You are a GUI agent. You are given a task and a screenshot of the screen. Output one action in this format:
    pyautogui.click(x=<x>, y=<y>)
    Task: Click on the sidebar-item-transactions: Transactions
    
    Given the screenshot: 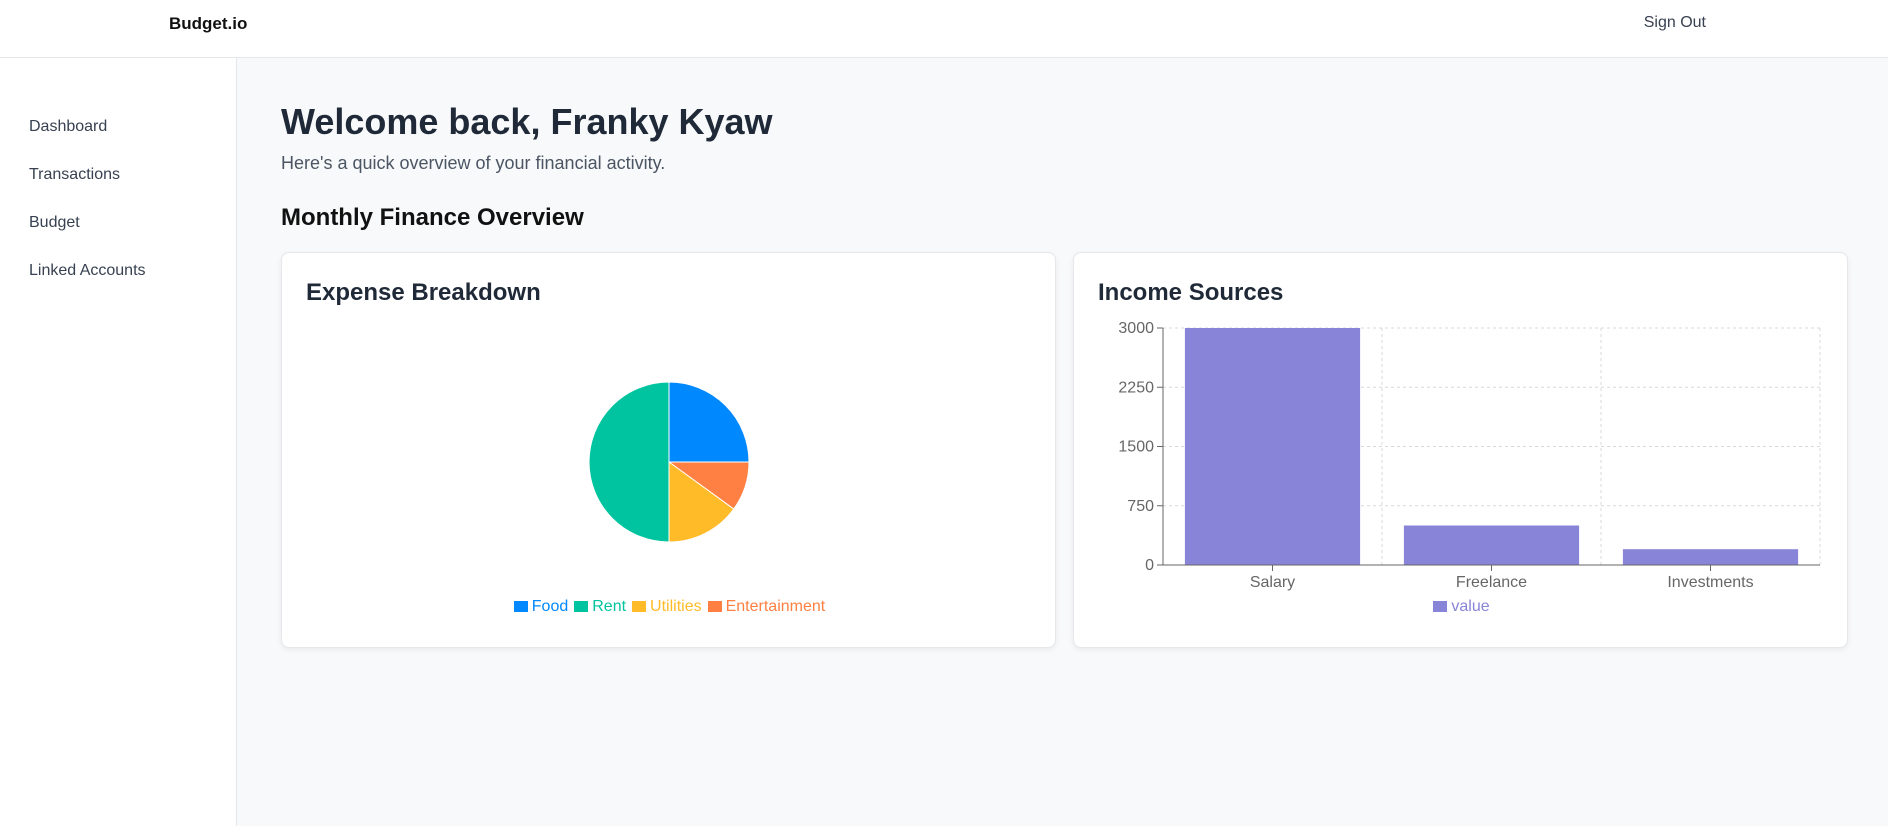 What is the action you would take?
    pyautogui.click(x=74, y=174)
    